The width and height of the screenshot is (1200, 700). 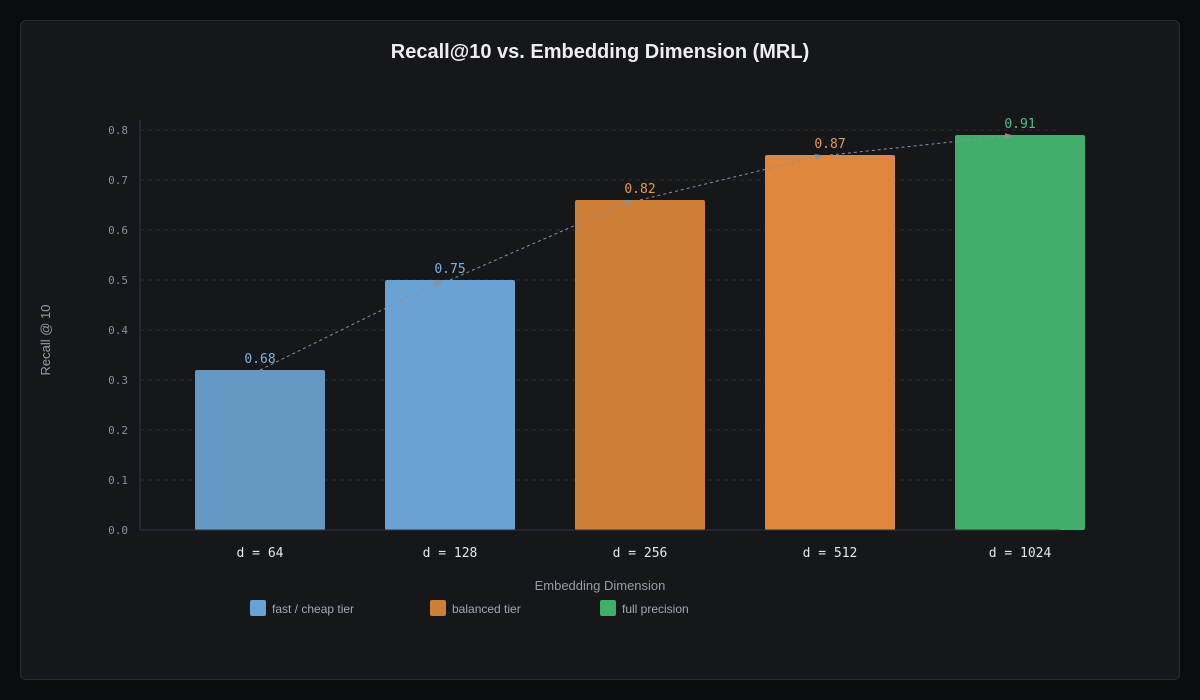 What do you see at coordinates (118, 430) in the screenshot?
I see `y-tick-label: 0.2` at bounding box center [118, 430].